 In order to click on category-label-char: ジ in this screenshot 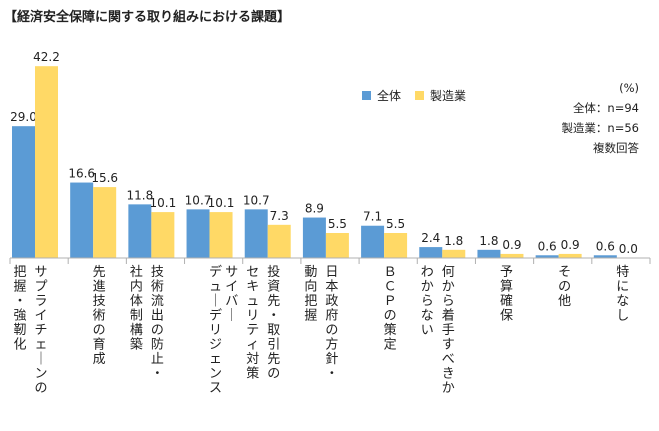, I will do `click(215, 345)`.